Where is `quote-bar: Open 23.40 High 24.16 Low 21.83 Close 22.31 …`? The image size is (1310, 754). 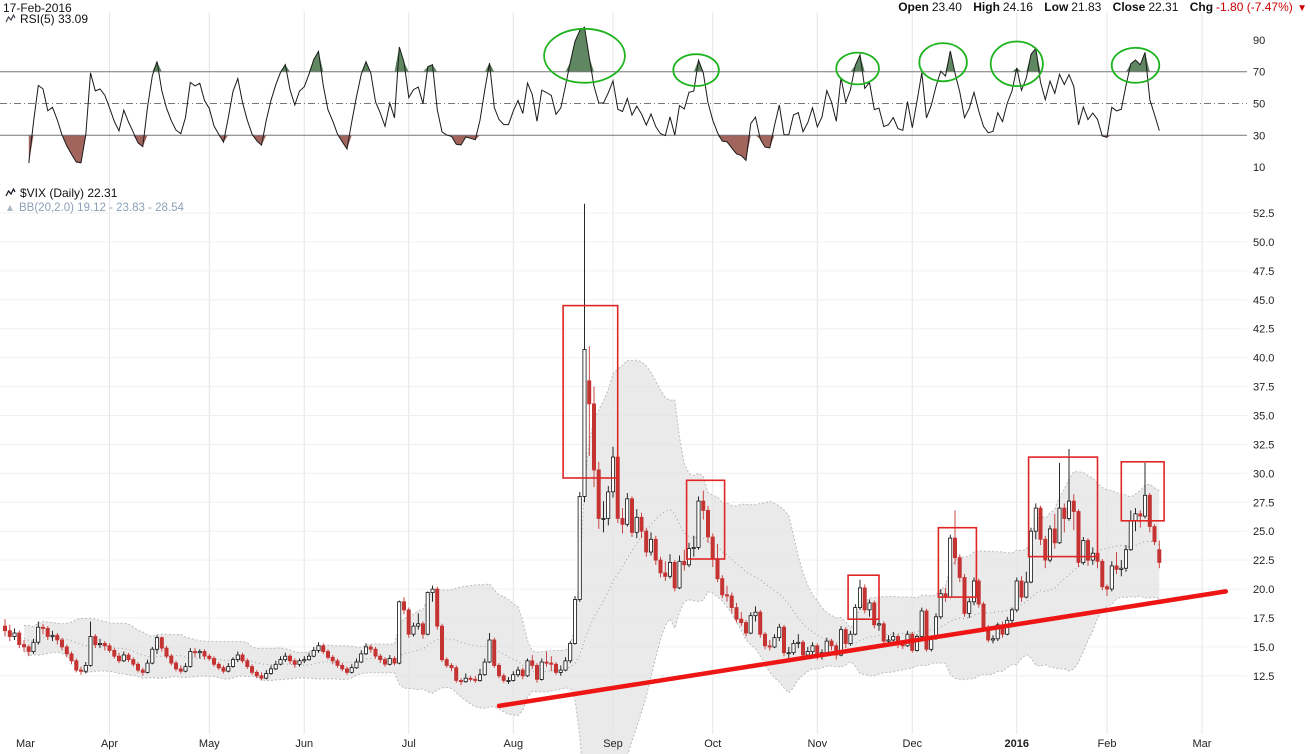 quote-bar: Open 23.40 High 24.16 Low 21.83 Close 22.31 … is located at coordinates (1102, 7).